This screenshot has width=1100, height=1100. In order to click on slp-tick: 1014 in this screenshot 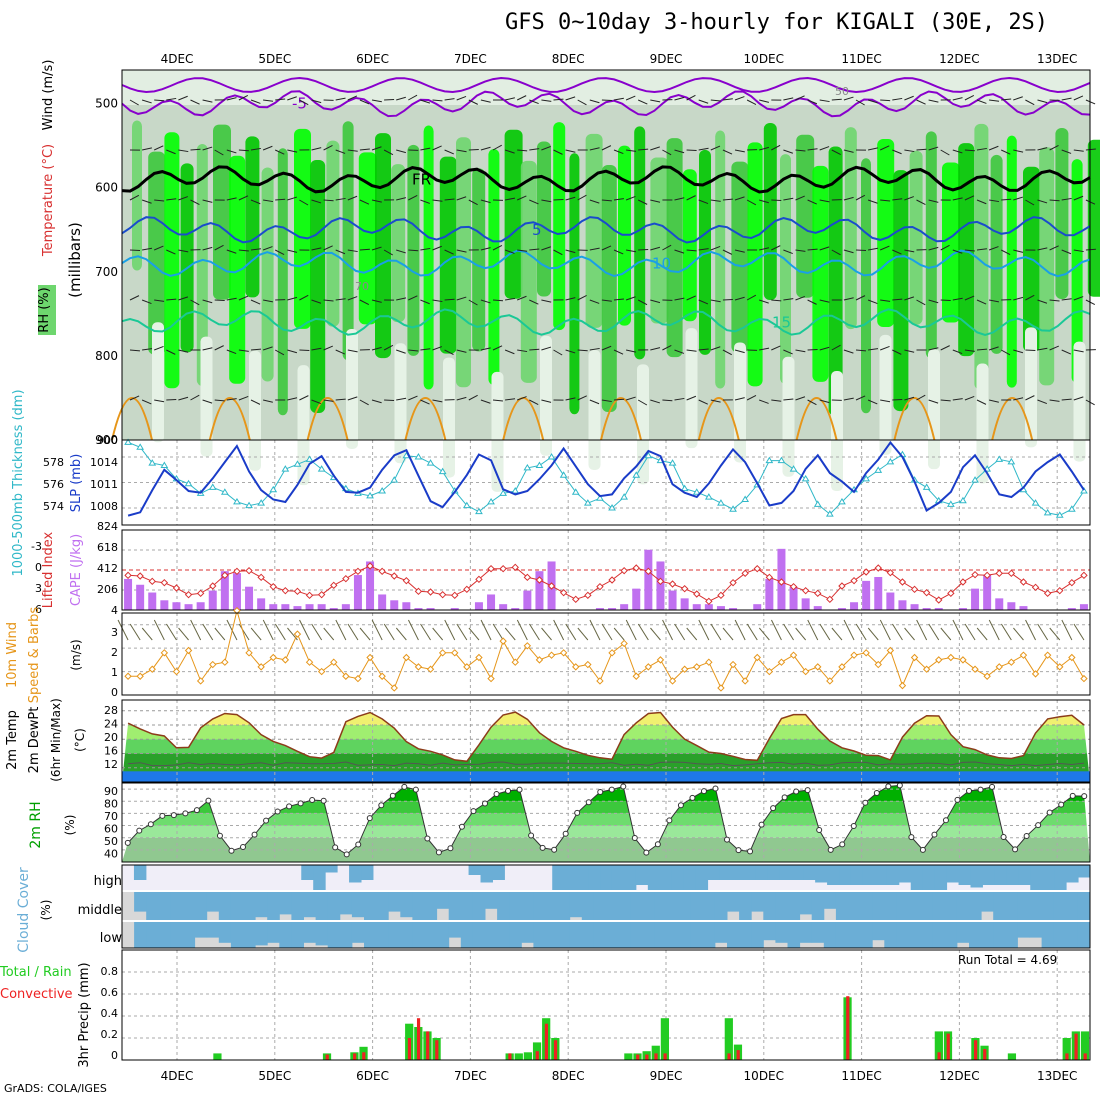, I will do `click(104, 462)`.